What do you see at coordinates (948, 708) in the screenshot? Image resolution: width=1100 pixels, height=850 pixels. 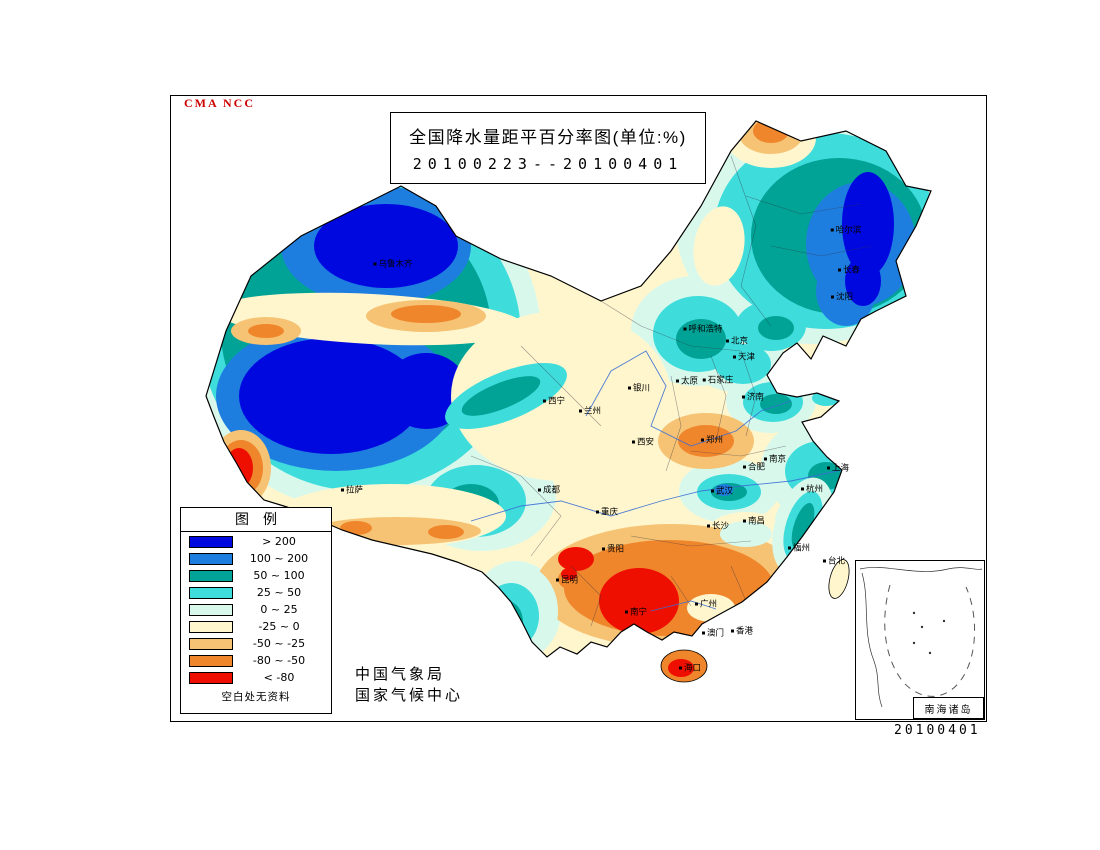 I see `inset-label: 南海诸岛` at bounding box center [948, 708].